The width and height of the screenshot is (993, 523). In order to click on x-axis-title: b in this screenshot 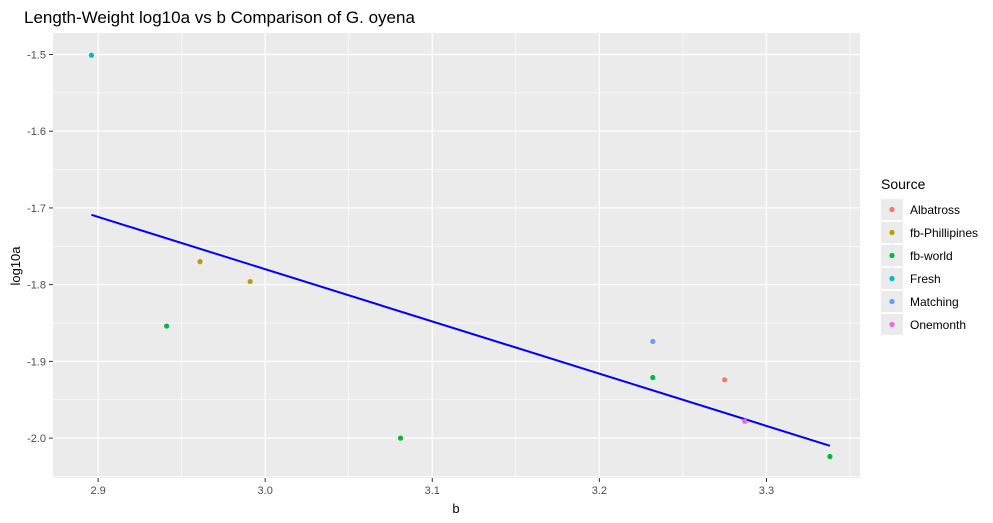, I will do `click(455, 508)`.